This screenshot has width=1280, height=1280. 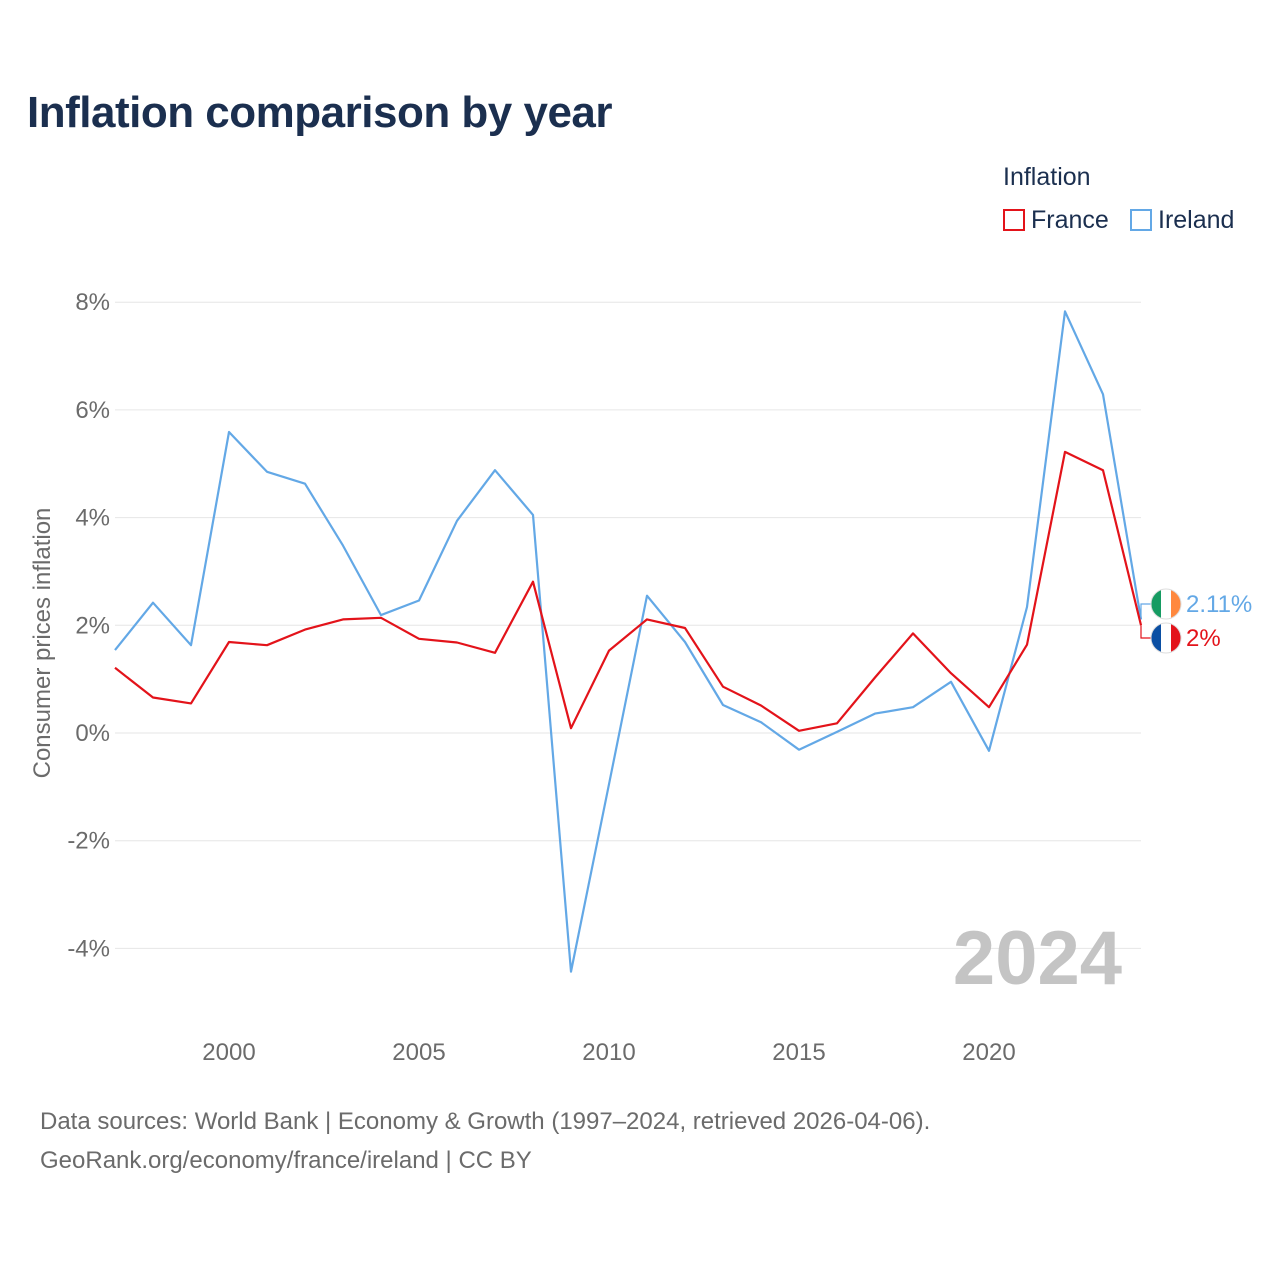 I want to click on chart-title: Inflation comparison by year, so click(x=320, y=112).